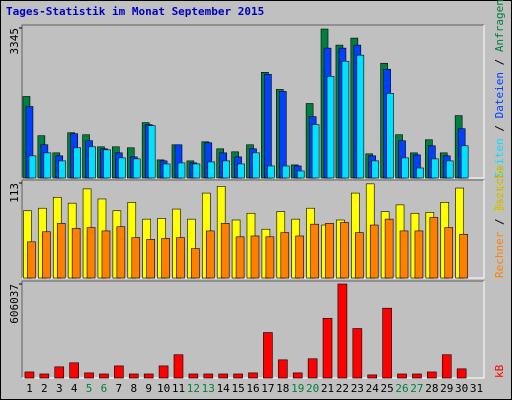 The width and height of the screenshot is (512, 400). I want to click on x-tick-label: 28, so click(431, 388).